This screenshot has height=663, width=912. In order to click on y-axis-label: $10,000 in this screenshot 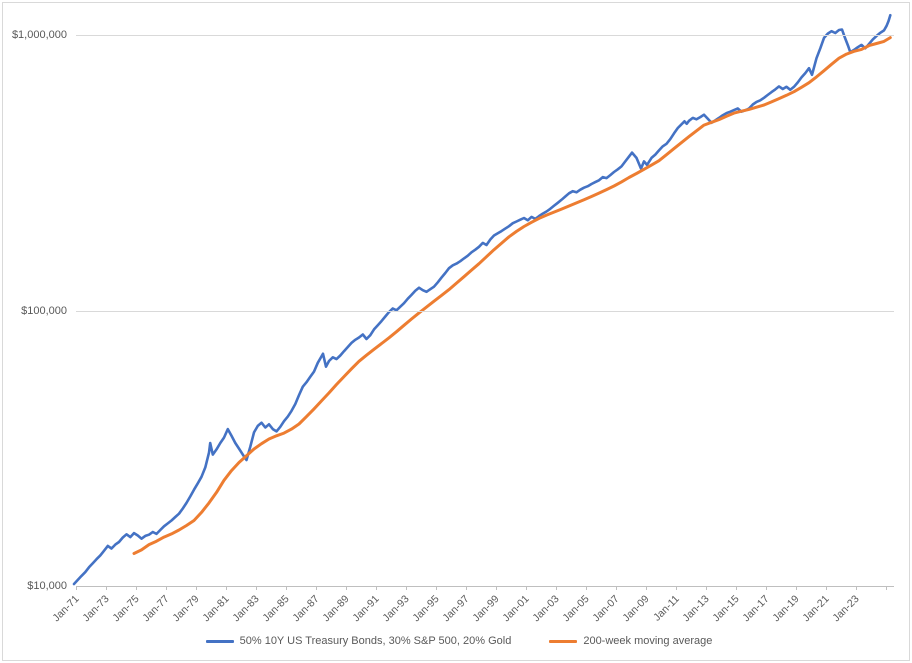, I will do `click(47, 586)`.